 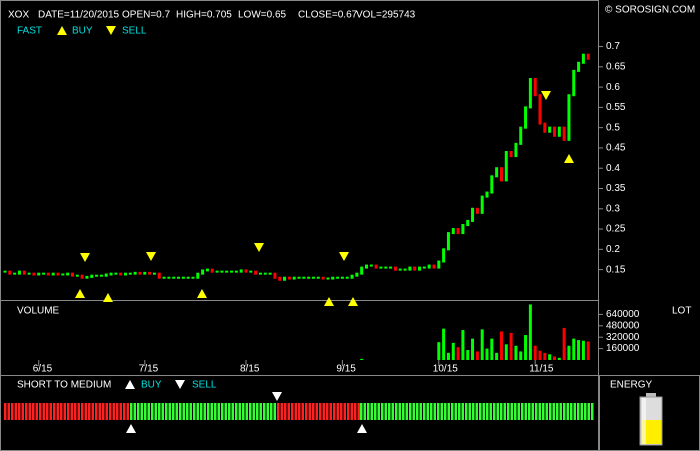 What do you see at coordinates (346, 369) in the screenshot?
I see `x-tick-label: 9/15` at bounding box center [346, 369].